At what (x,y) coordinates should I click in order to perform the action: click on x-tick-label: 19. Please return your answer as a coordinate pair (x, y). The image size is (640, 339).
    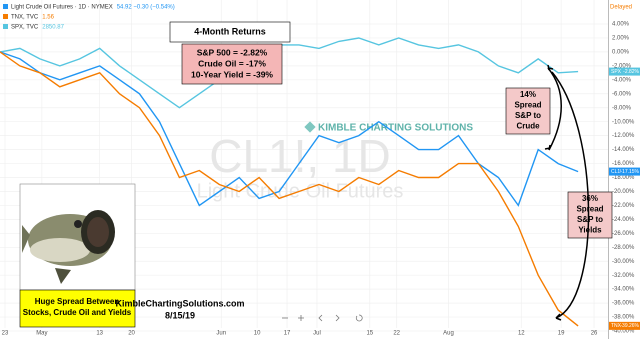
    Looking at the image, I should click on (561, 334).